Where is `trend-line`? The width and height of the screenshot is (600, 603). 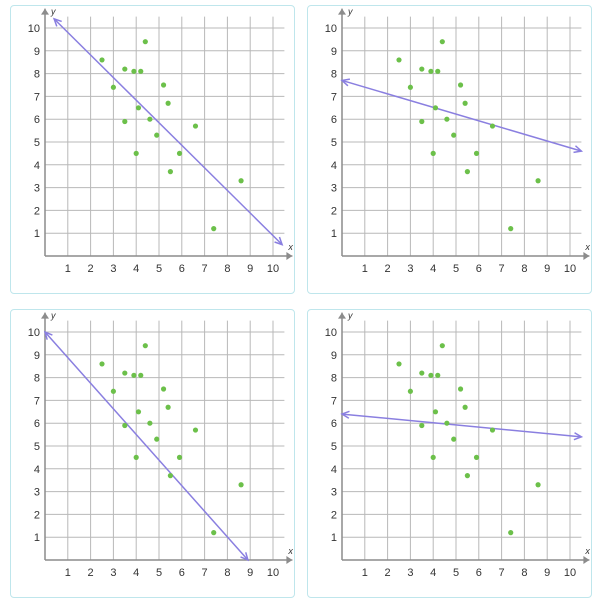
trend-line is located at coordinates (146, 446).